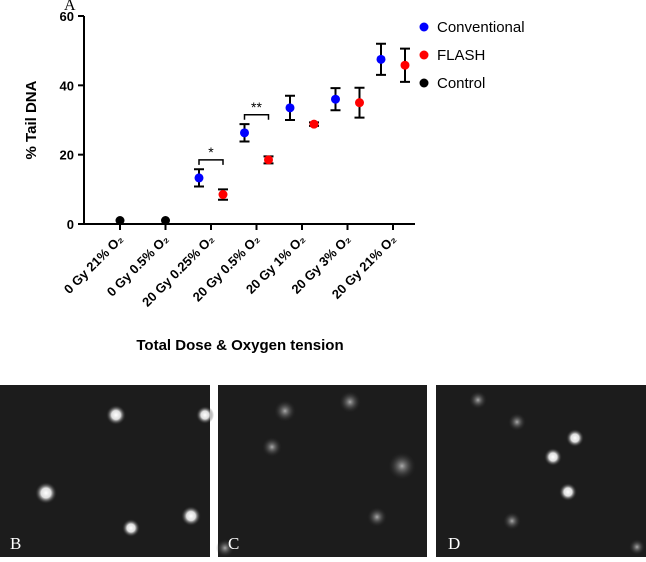 The height and width of the screenshot is (562, 646). I want to click on legend-label: Control, so click(461, 83).